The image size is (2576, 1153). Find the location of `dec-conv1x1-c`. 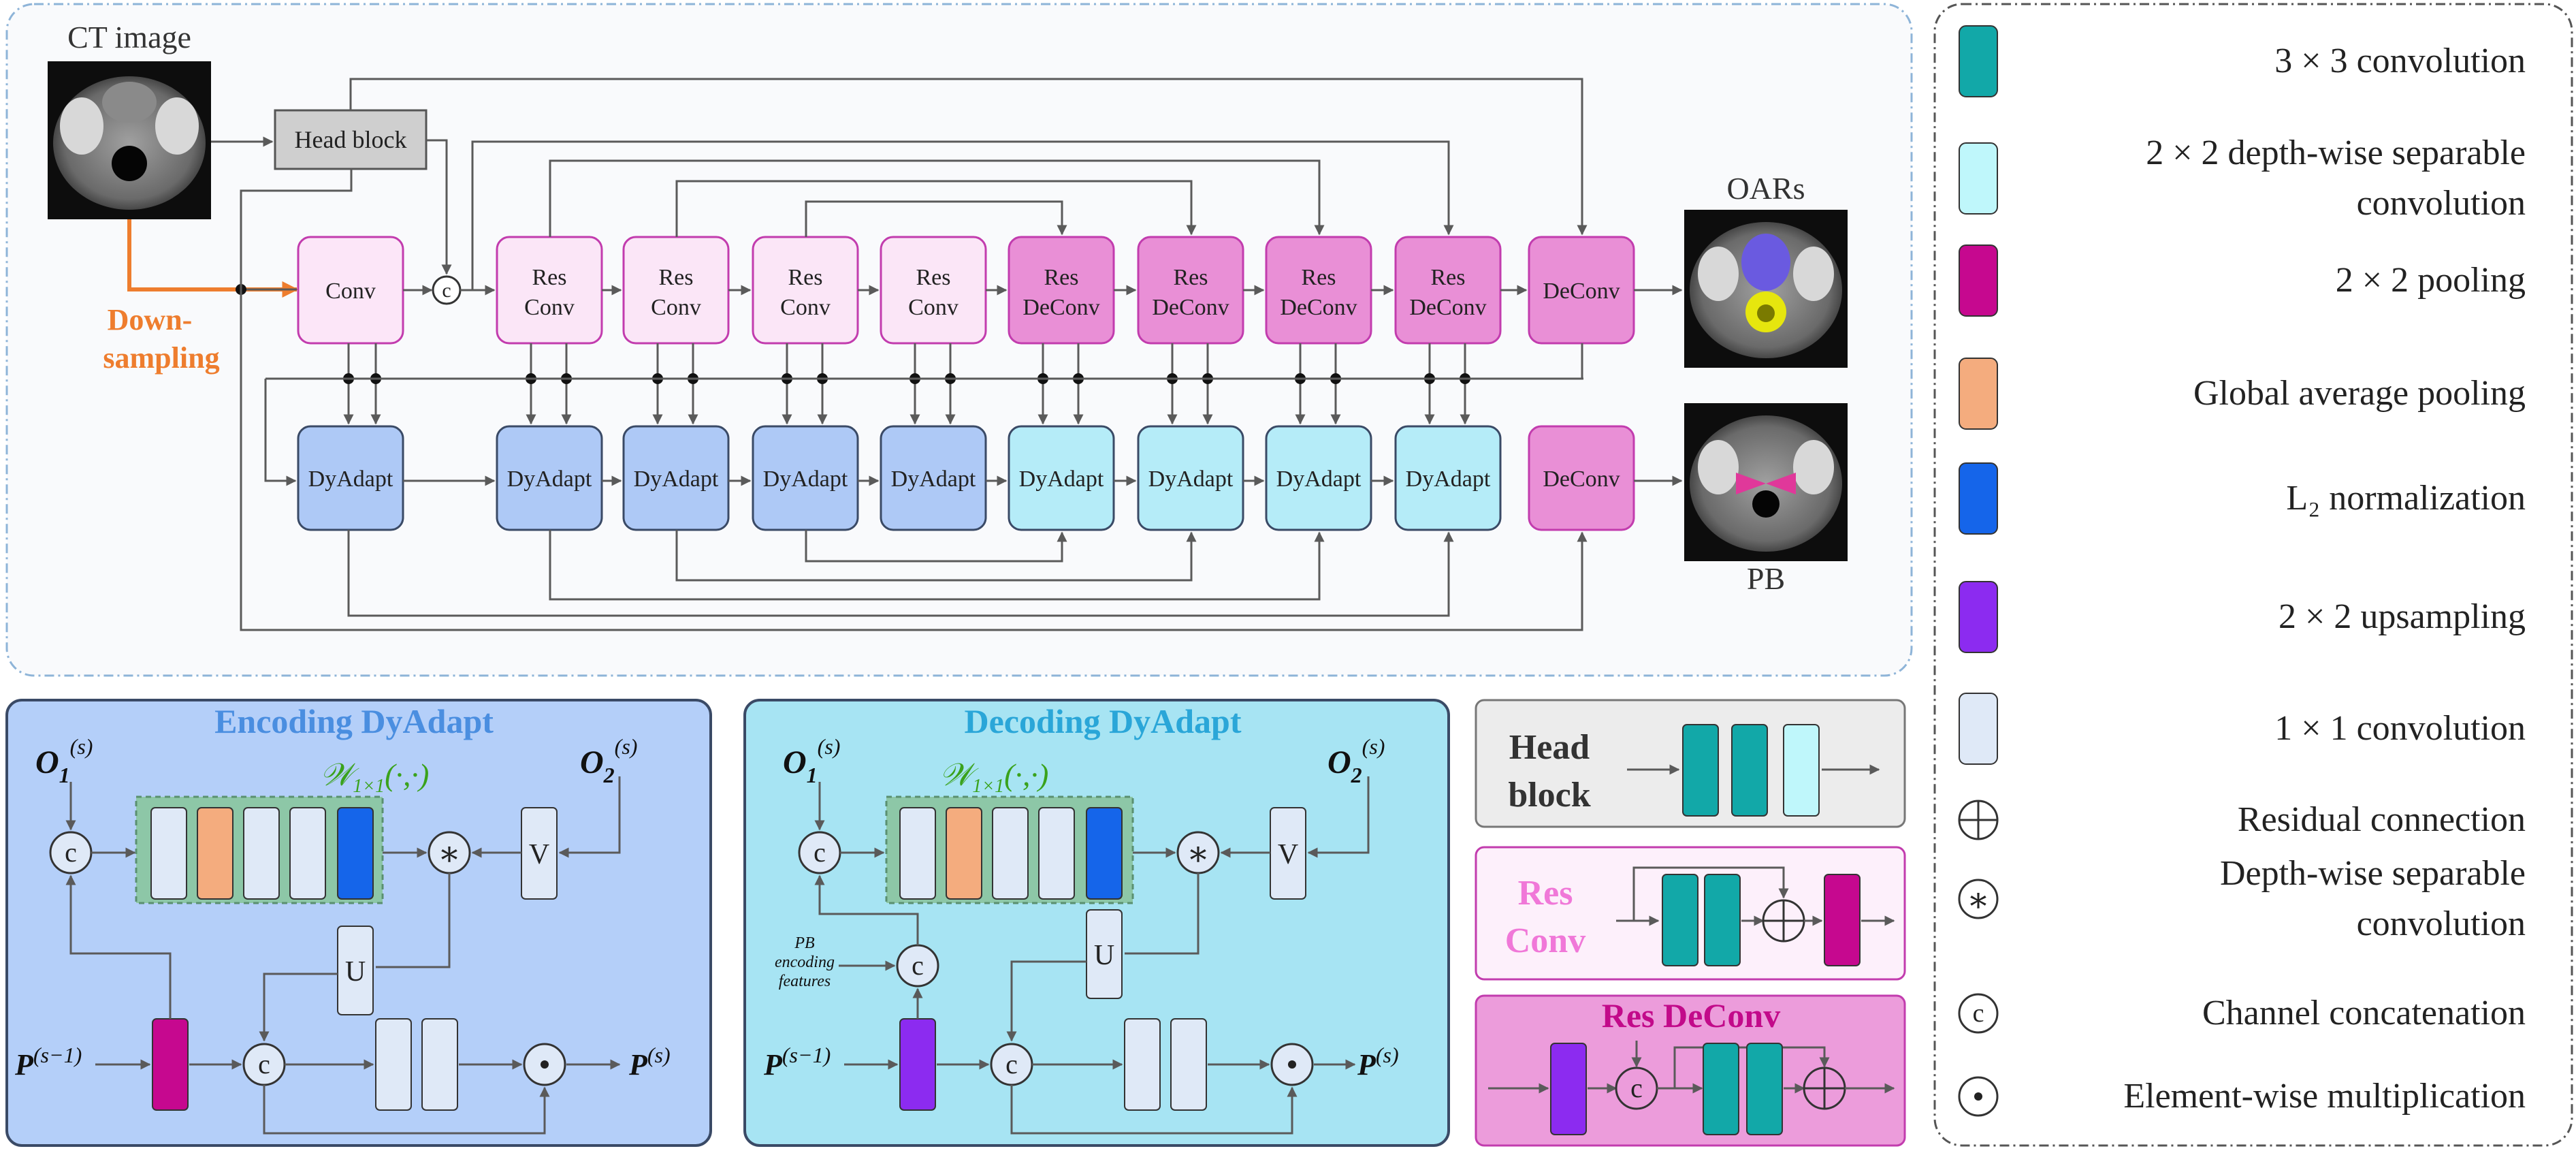

dec-conv1x1-c is located at coordinates (1056, 853).